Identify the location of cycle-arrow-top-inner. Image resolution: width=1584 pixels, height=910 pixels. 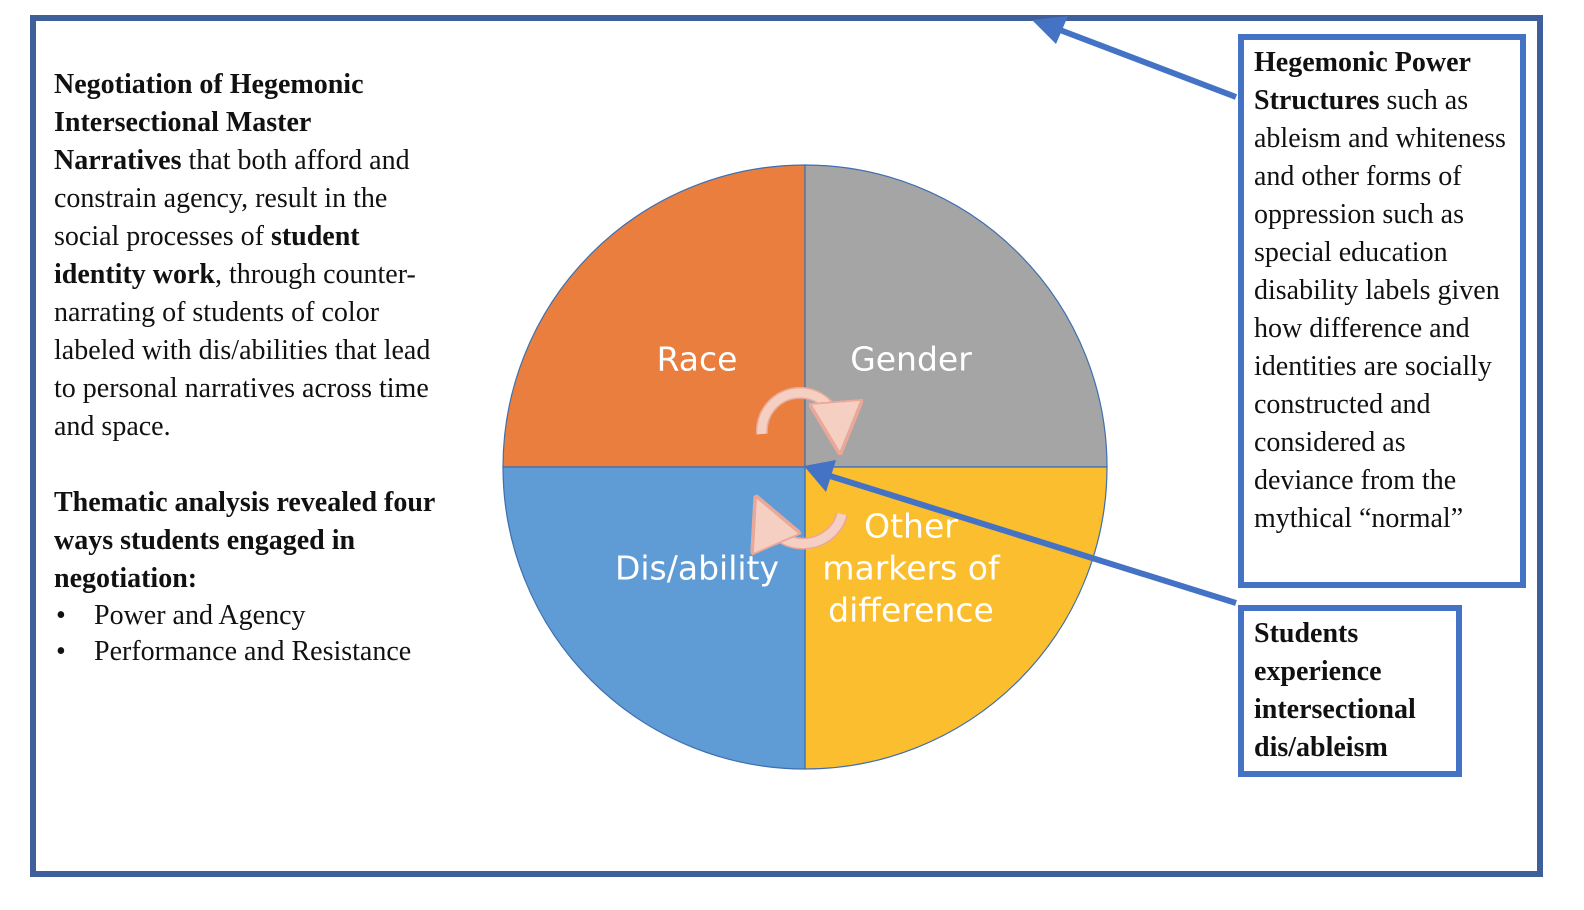
(797, 411).